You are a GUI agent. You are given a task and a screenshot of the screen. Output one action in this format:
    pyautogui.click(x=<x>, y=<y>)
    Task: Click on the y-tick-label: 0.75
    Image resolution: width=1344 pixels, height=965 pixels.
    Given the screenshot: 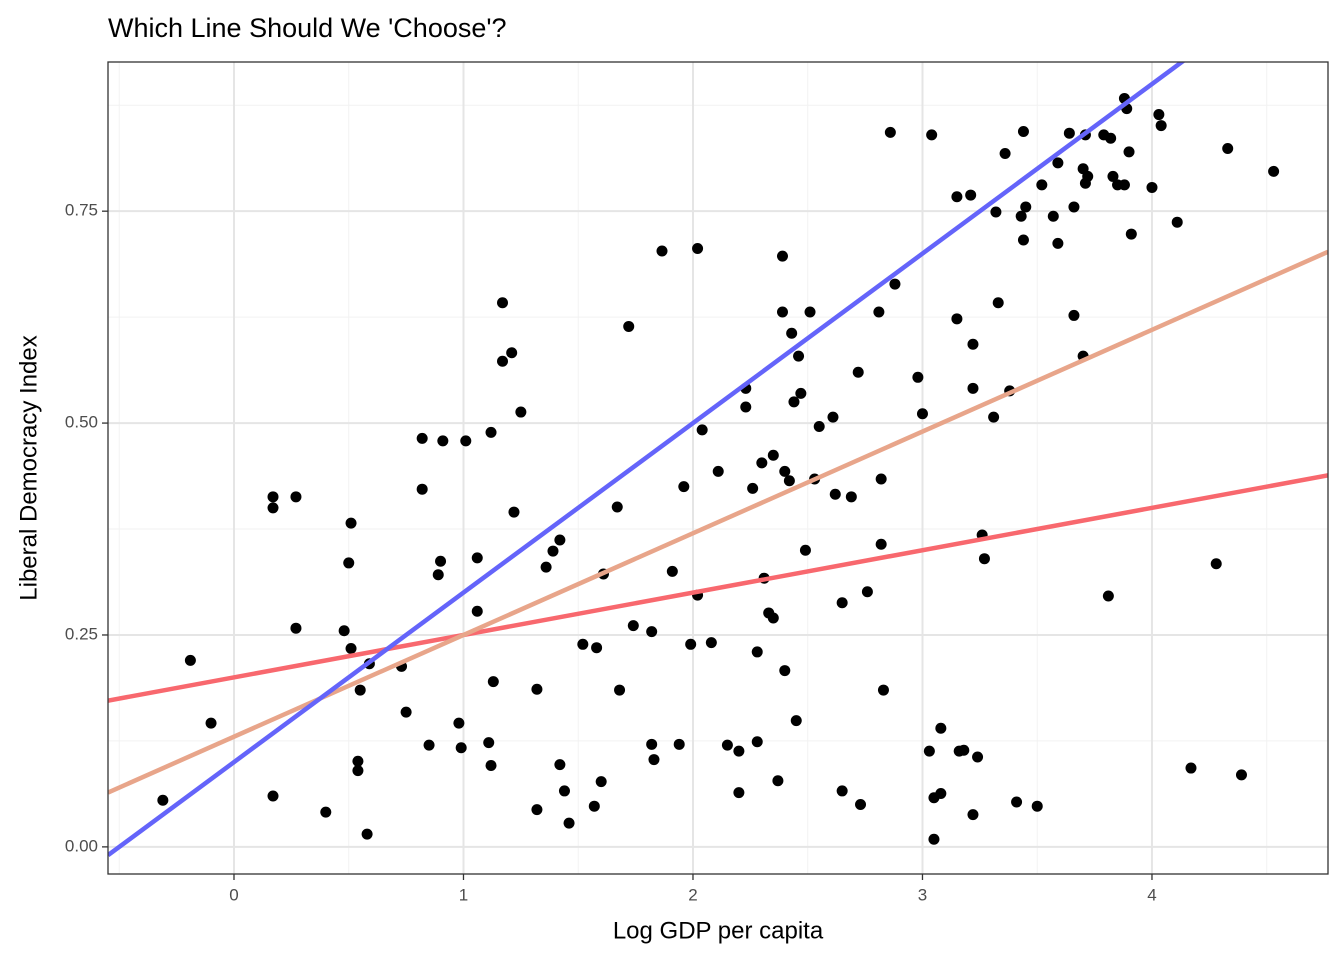 What is the action you would take?
    pyautogui.click(x=81, y=210)
    